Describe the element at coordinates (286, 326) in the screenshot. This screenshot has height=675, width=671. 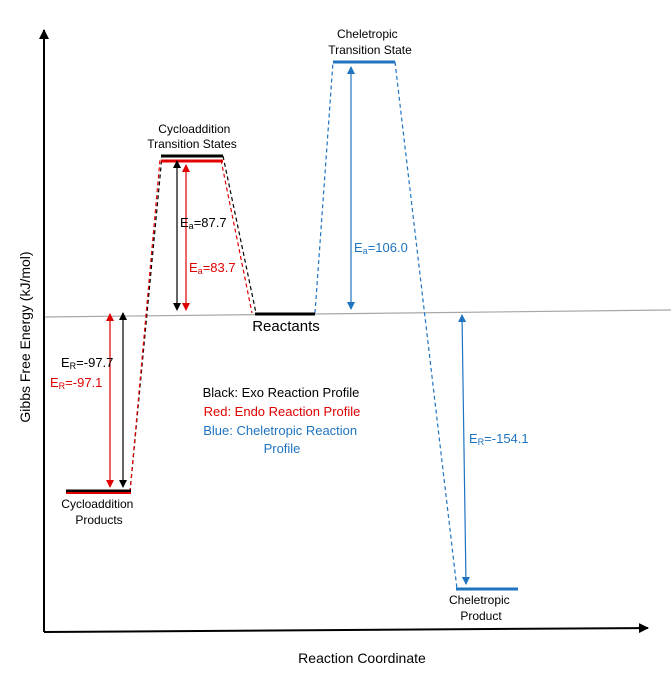
I see `reactants-label: Reactants` at that location.